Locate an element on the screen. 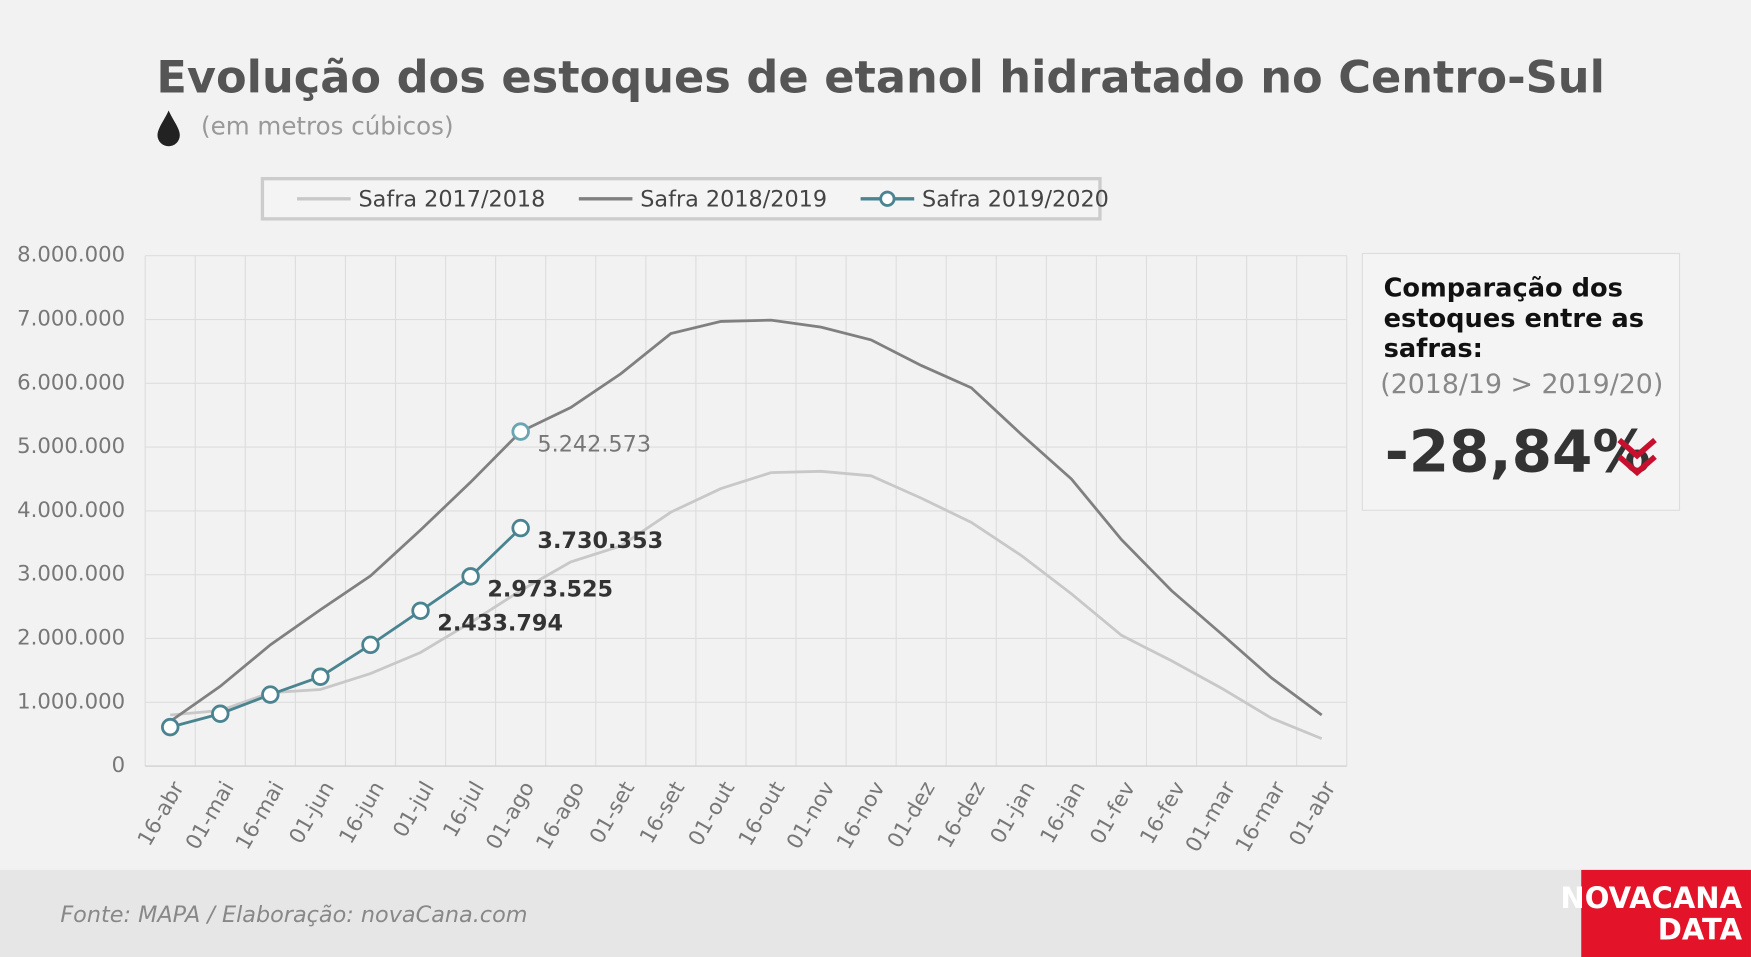  value-label: 2.433.794 is located at coordinates (500, 624).